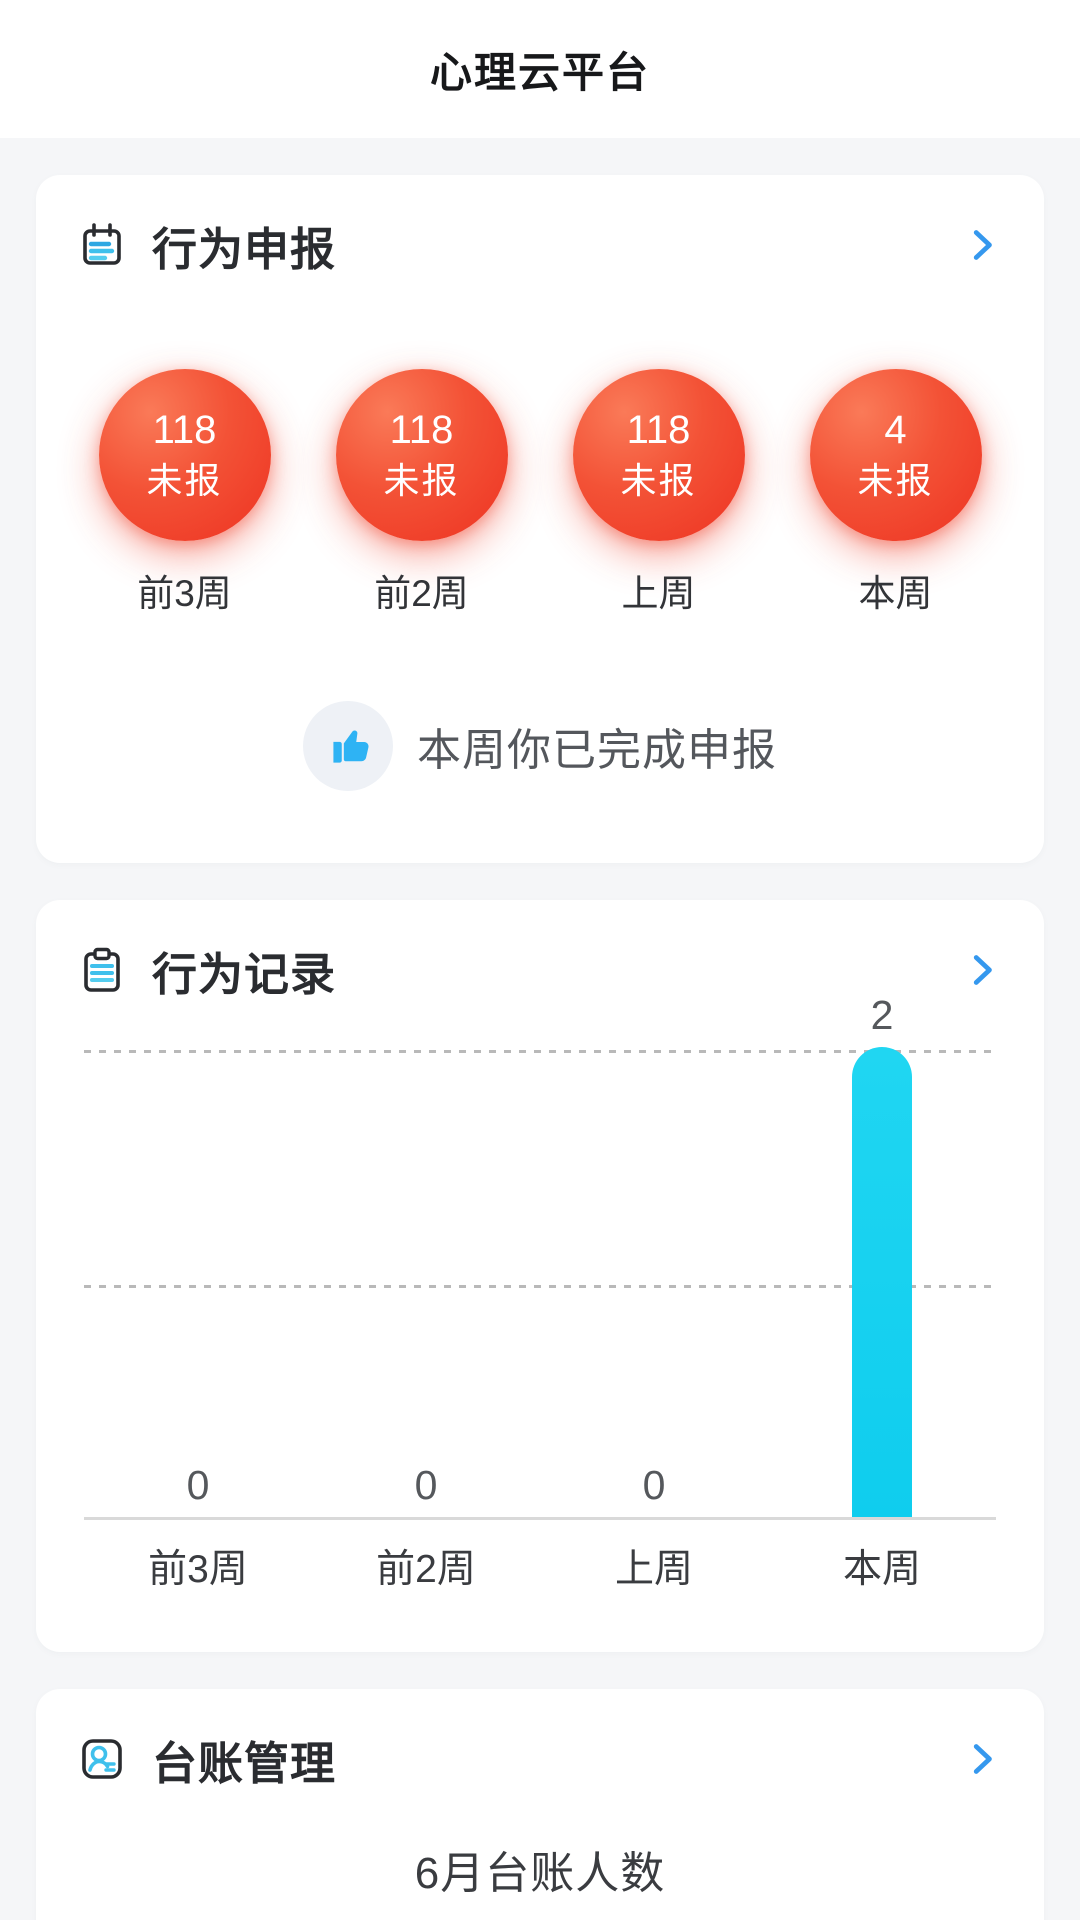 The image size is (1080, 1920). I want to click on unreported-count-badge: 4 未报, so click(895, 455).